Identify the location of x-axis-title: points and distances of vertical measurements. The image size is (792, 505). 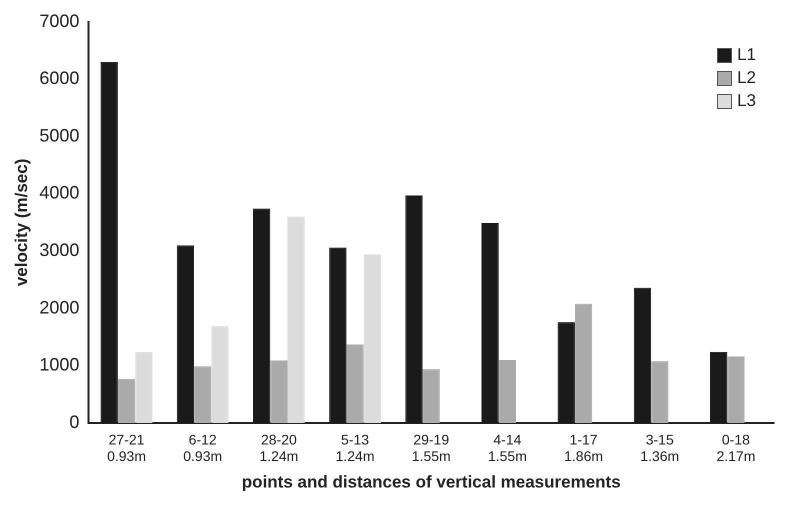
(431, 482).